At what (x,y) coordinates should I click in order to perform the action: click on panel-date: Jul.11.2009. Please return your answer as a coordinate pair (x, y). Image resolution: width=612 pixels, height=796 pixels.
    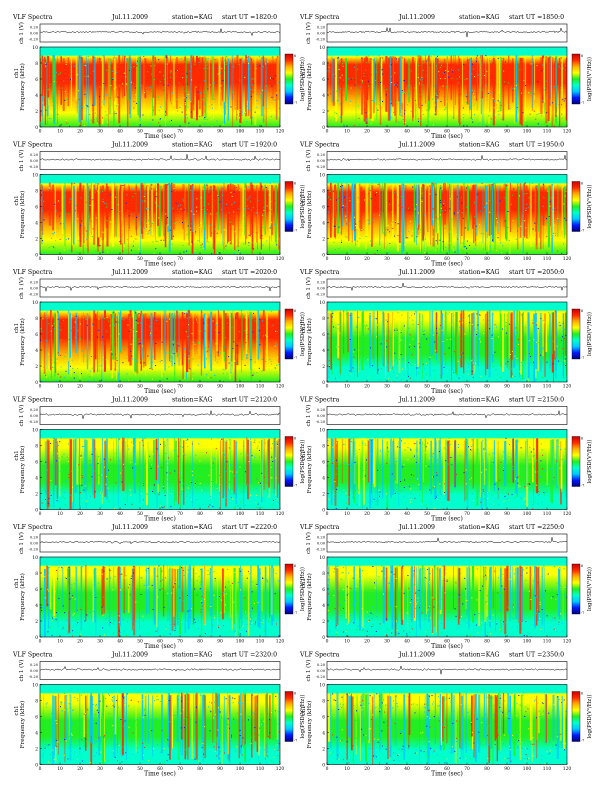
    Looking at the image, I should click on (416, 17).